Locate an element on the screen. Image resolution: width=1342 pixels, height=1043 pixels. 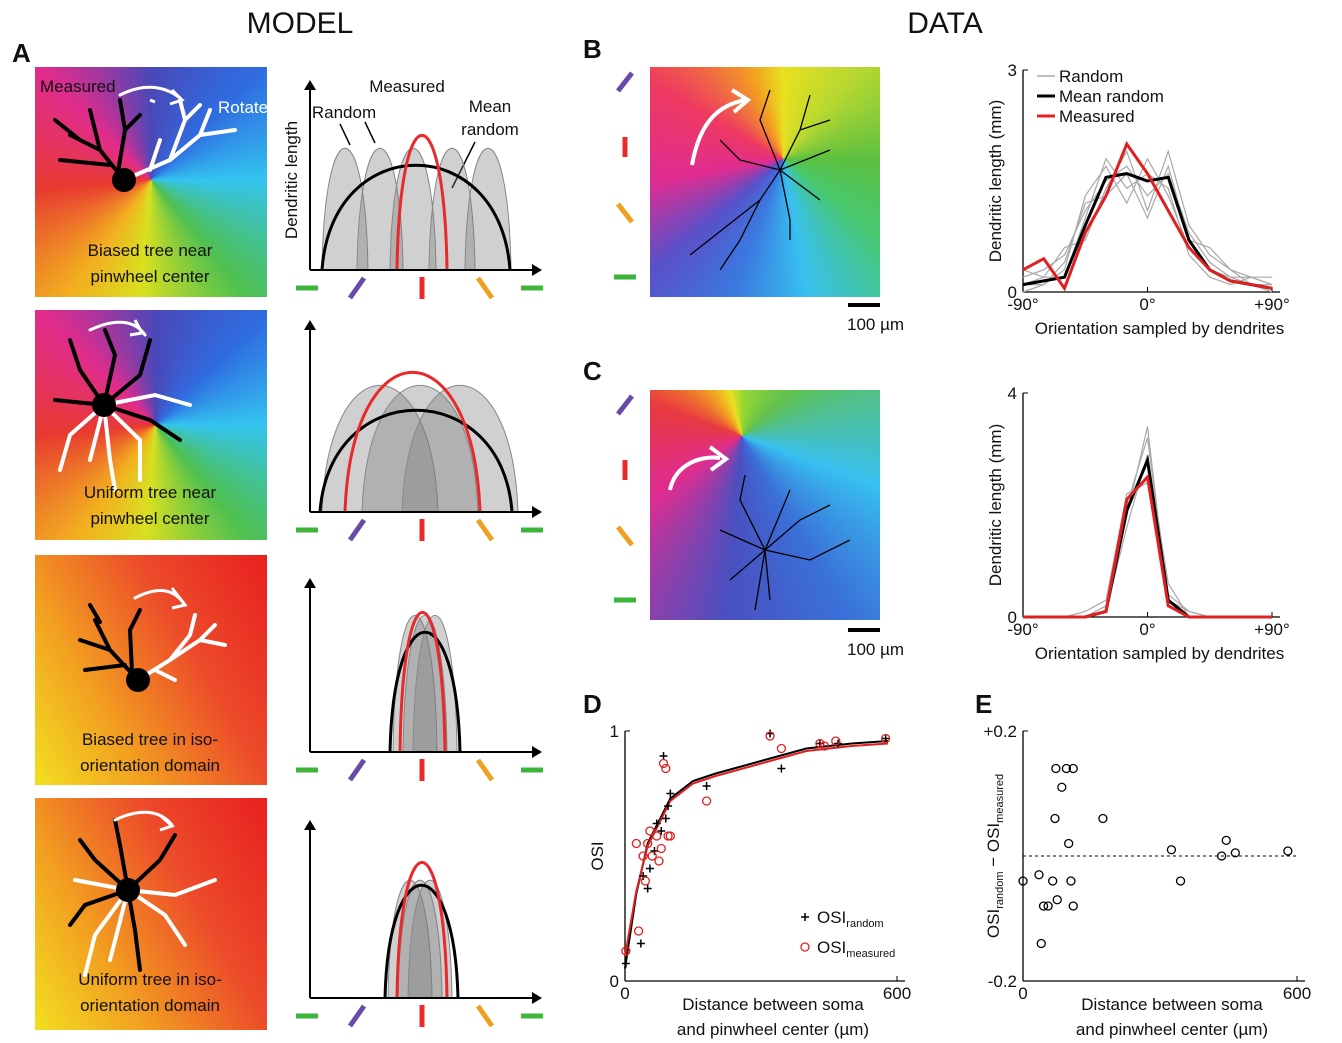
x-tick-label: 0 is located at coordinates (624, 993).